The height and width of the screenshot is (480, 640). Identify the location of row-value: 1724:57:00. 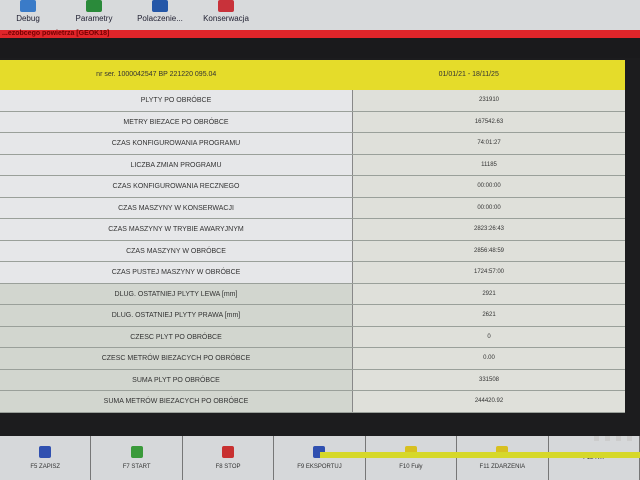
(489, 272).